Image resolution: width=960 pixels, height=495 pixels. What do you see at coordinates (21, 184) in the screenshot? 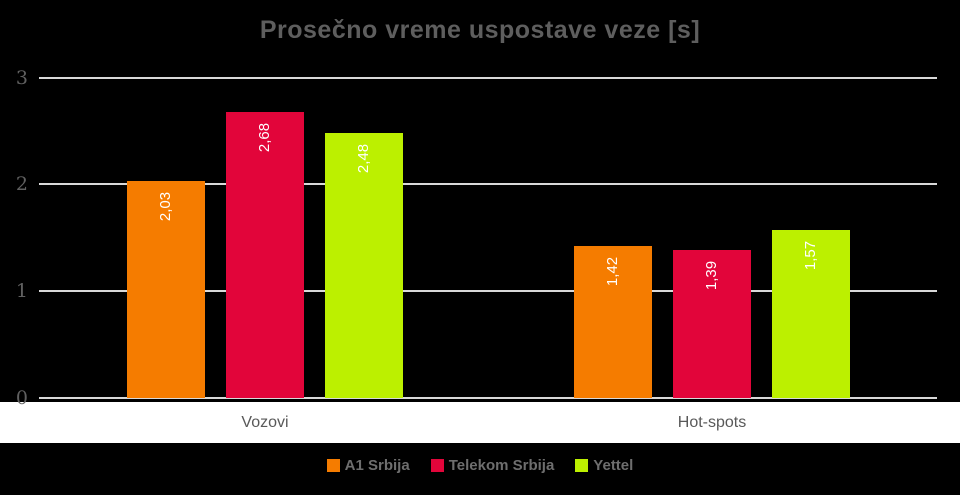
I see `y-axis-tick-label: 2` at bounding box center [21, 184].